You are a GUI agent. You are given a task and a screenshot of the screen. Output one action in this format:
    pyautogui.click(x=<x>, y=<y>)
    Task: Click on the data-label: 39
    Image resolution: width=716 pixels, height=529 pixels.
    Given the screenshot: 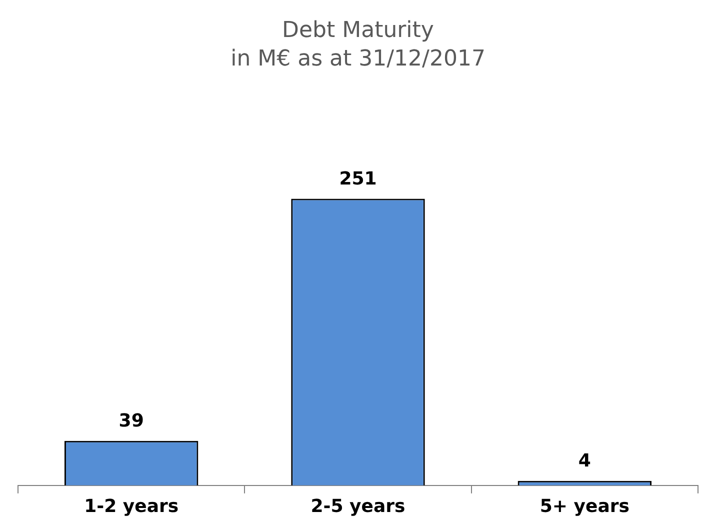 What is the action you would take?
    pyautogui.click(x=131, y=421)
    